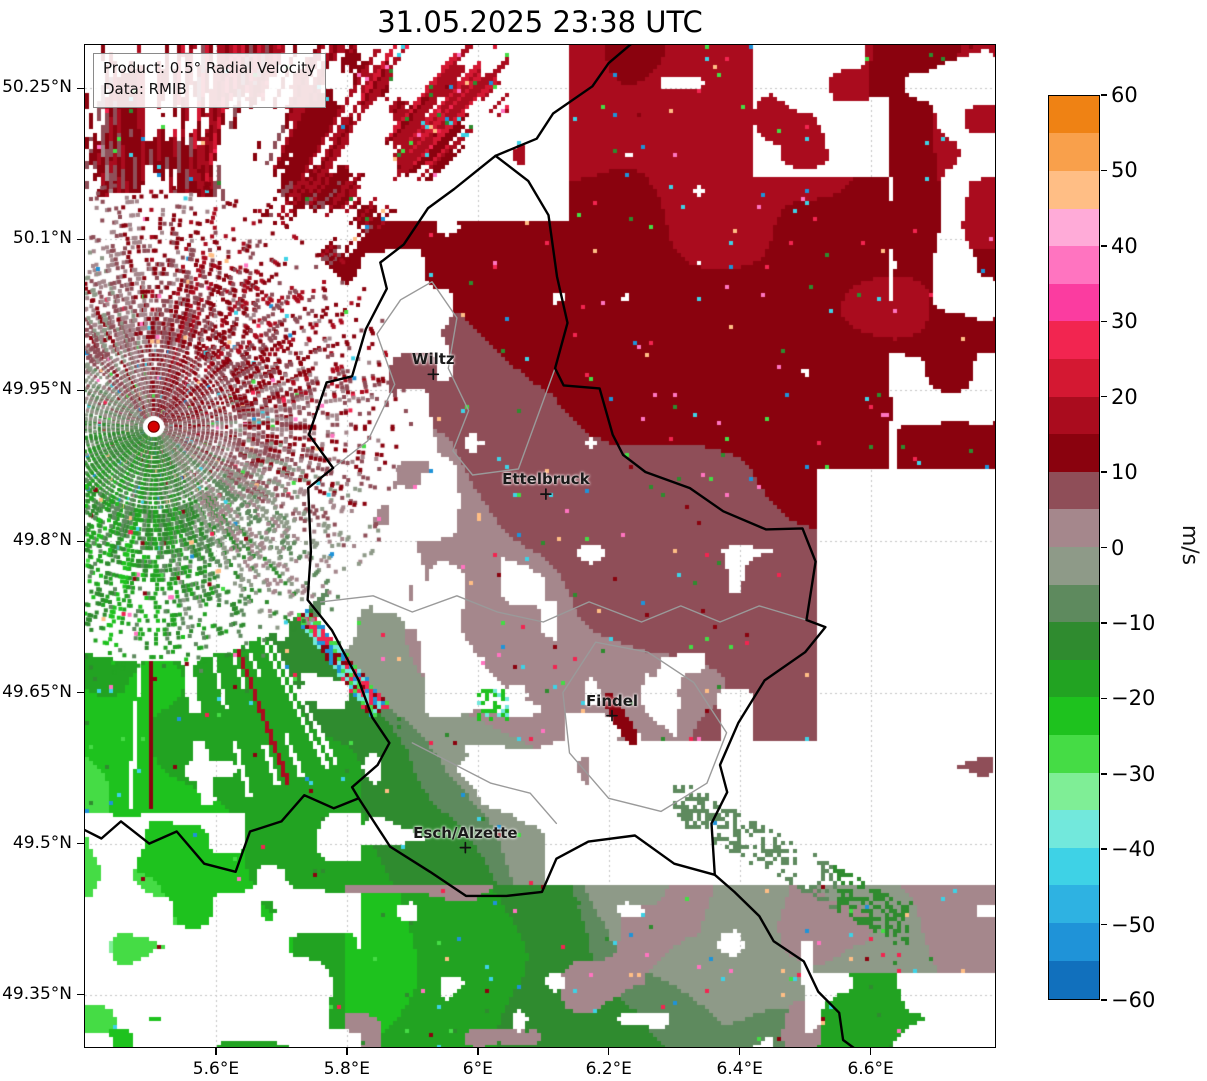 This screenshot has height=1081, width=1207. What do you see at coordinates (1124, 95) in the screenshot?
I see `colorbar-tick-label: 60` at bounding box center [1124, 95].